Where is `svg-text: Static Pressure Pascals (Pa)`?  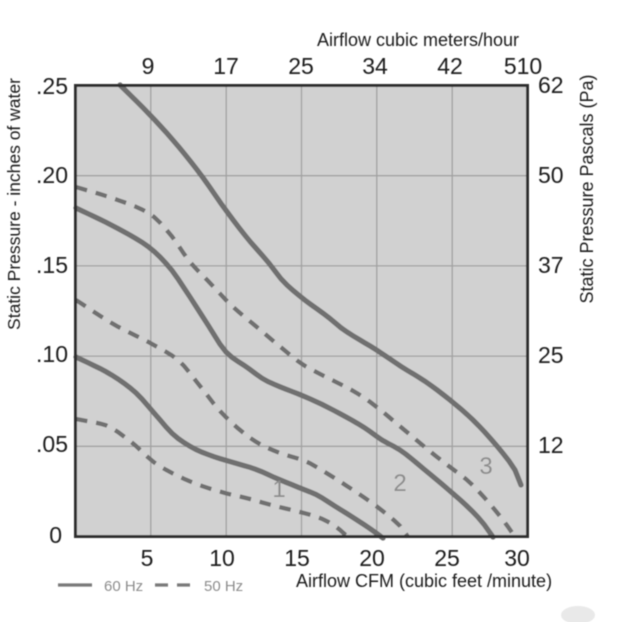 svg-text: Static Pressure Pascals (Pa) is located at coordinates (587, 188).